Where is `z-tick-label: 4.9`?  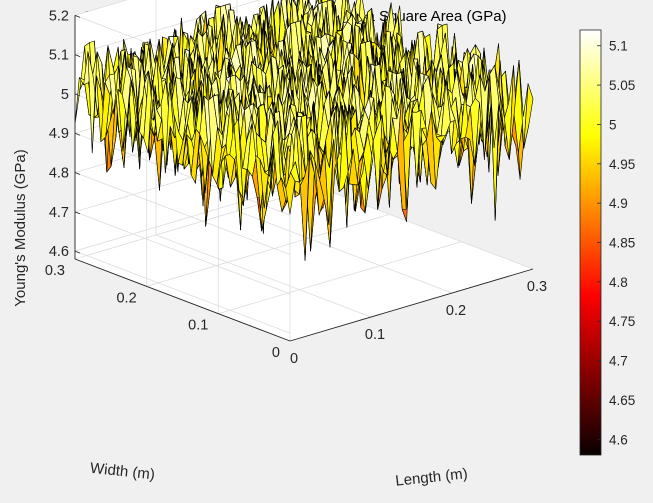 z-tick-label: 4.9 is located at coordinates (59, 134).